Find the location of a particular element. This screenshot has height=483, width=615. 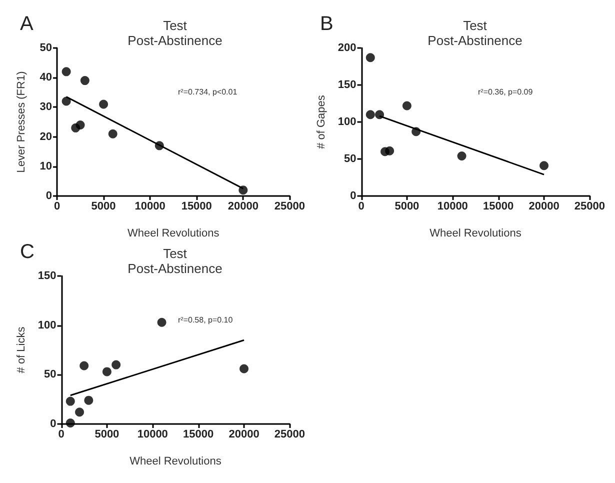

annotation: r²=0.58, p=0.10 is located at coordinates (206, 320).